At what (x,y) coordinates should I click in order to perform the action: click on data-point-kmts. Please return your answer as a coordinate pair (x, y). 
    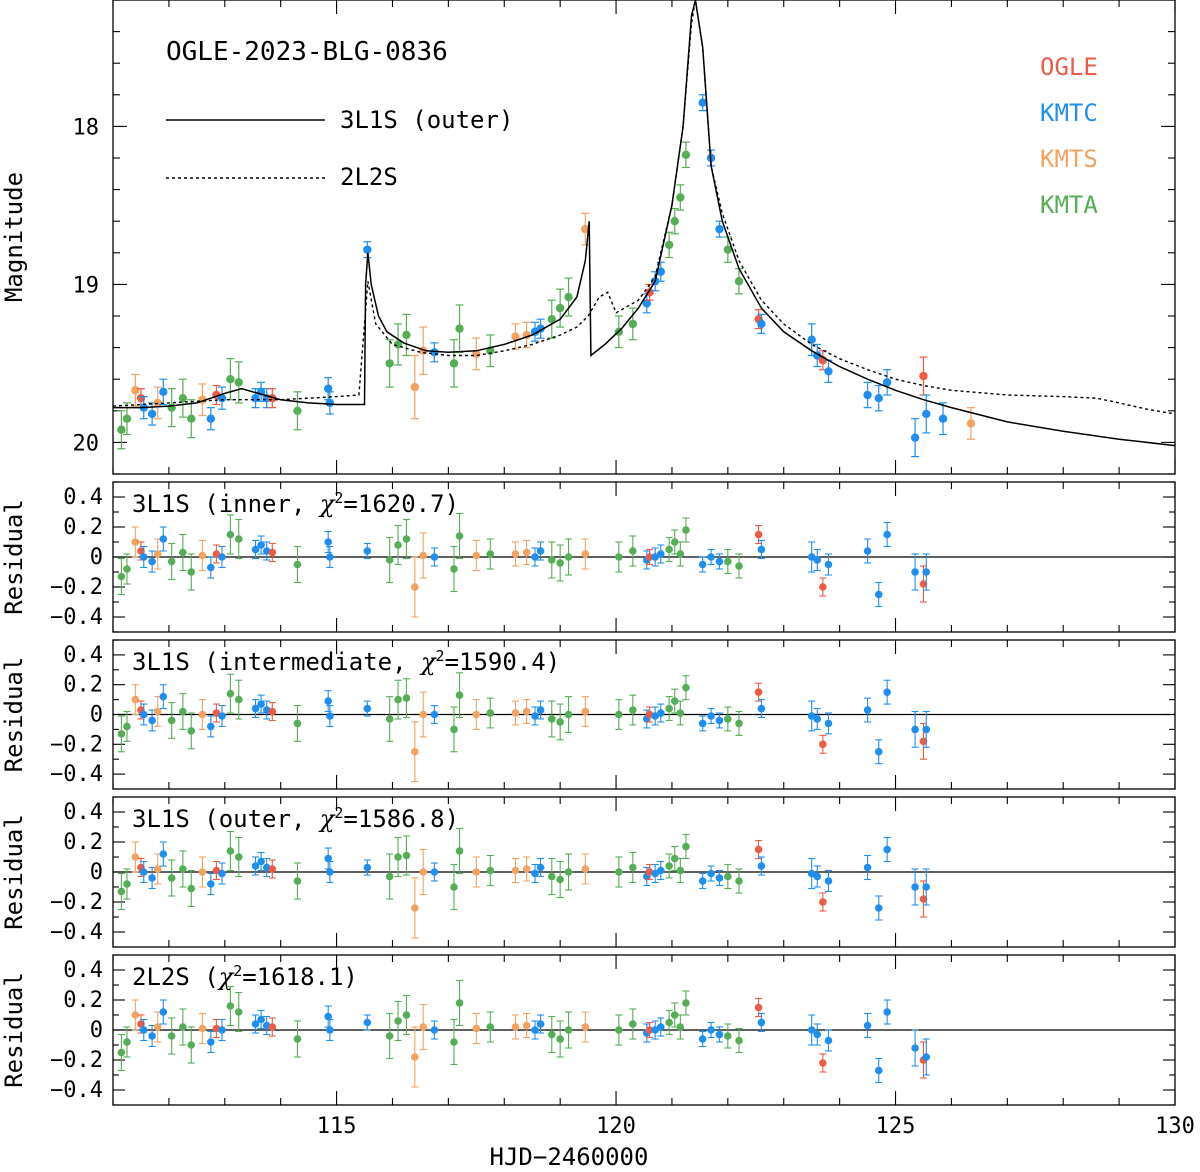
    Looking at the image, I should click on (526, 335).